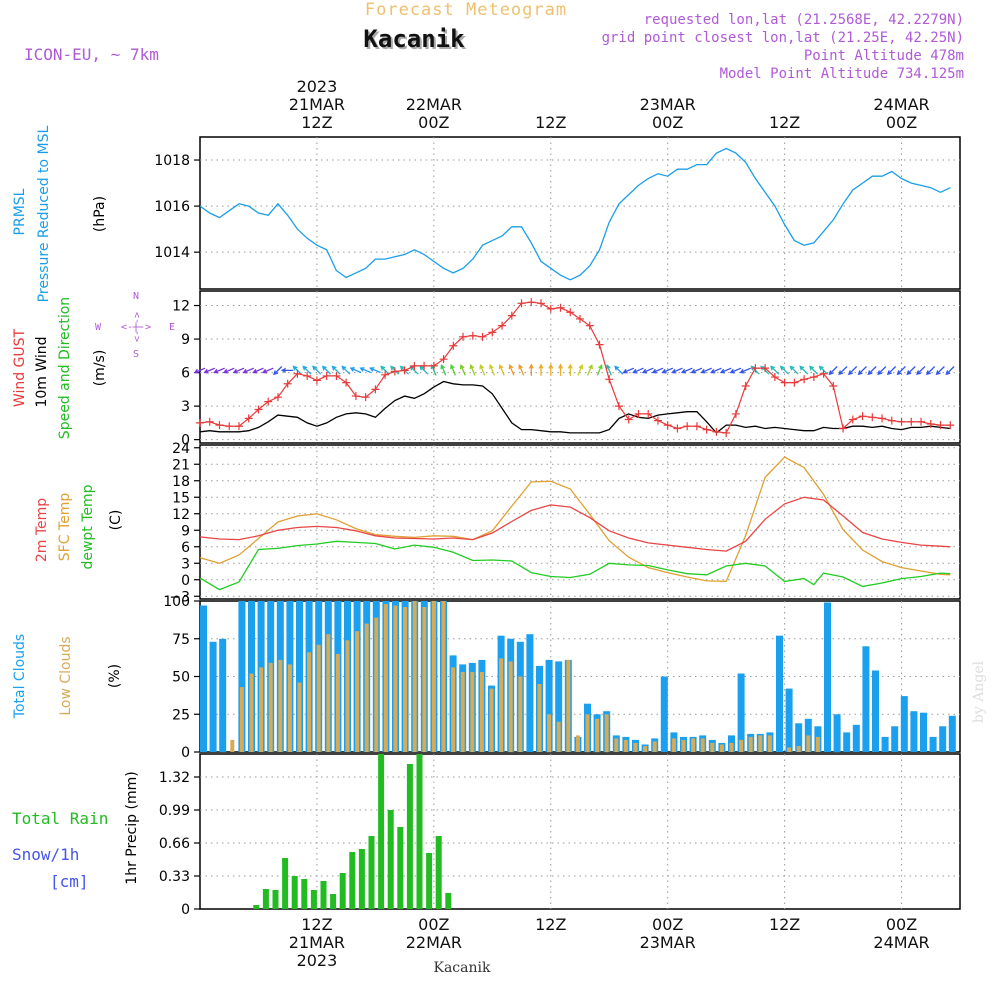  I want to click on y-tick-label: 1018, so click(172, 161).